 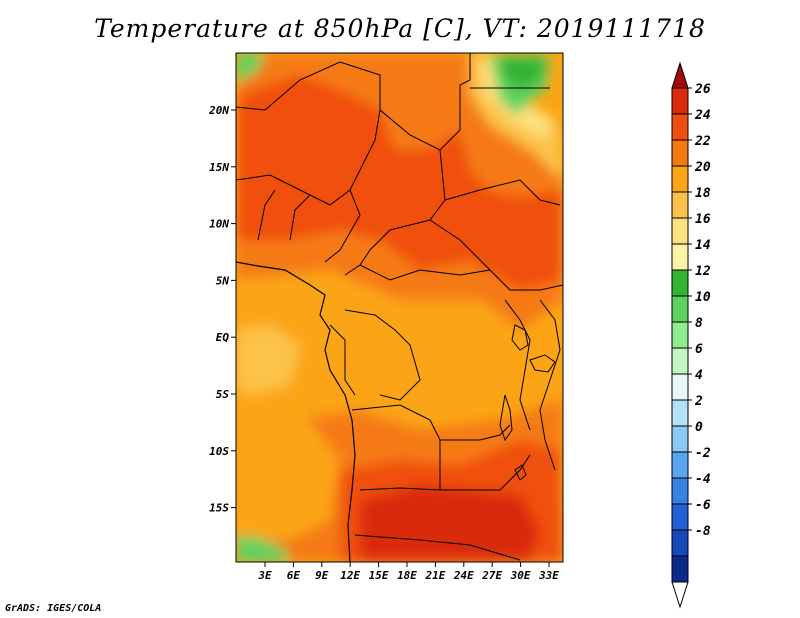 I want to click on lon-tick-label: 30E, so click(x=520, y=575).